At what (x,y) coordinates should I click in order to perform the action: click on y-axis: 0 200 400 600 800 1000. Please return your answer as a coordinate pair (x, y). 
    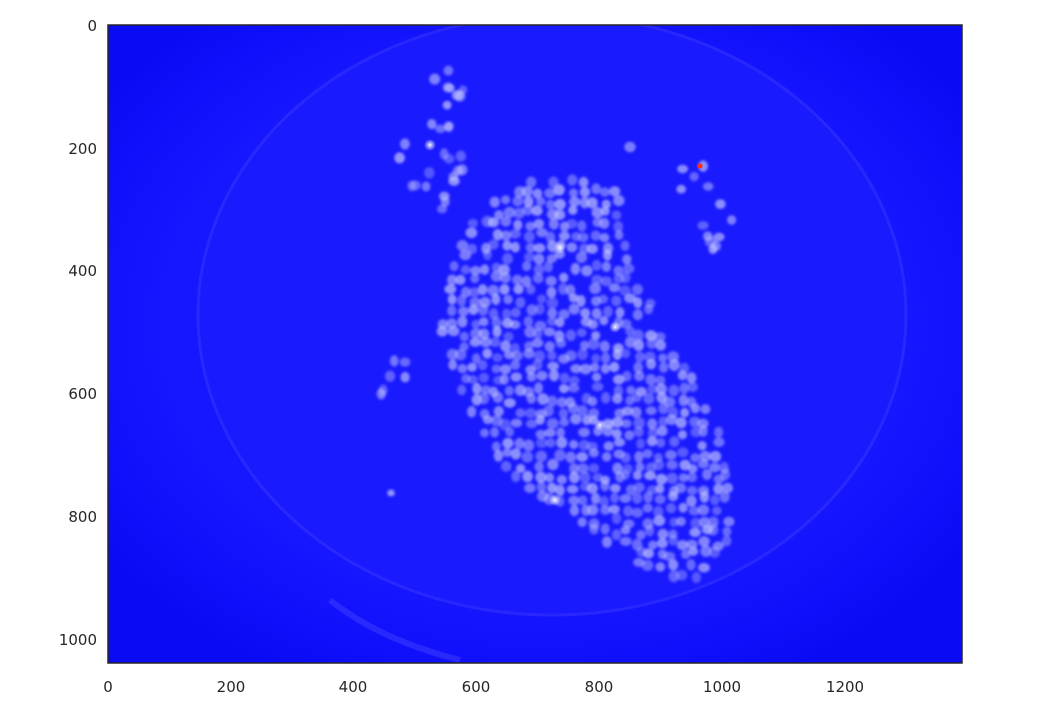
    Looking at the image, I should click on (78, 333).